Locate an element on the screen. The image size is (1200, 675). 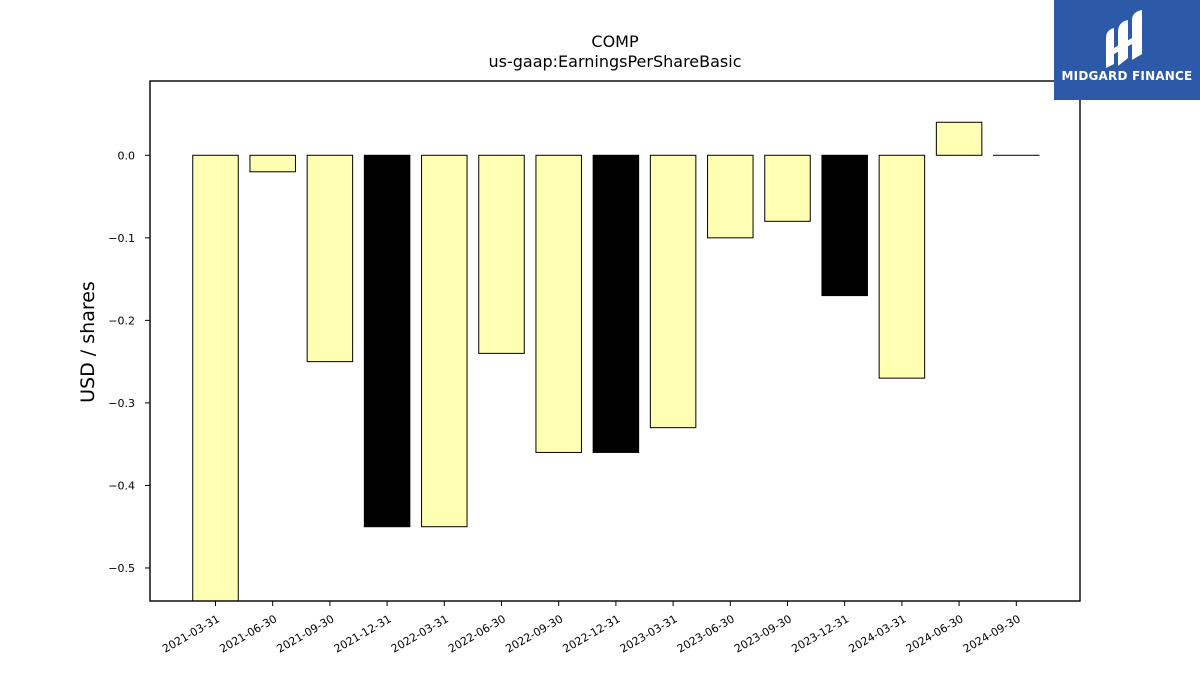
x-tick-label: 2024-09-30 is located at coordinates (992, 633).